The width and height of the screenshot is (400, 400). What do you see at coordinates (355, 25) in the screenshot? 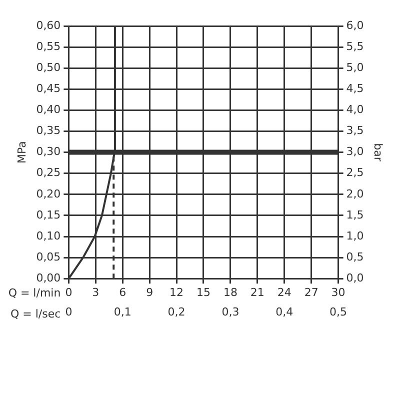
I see `y2-tick-label: 6,0` at bounding box center [355, 25].